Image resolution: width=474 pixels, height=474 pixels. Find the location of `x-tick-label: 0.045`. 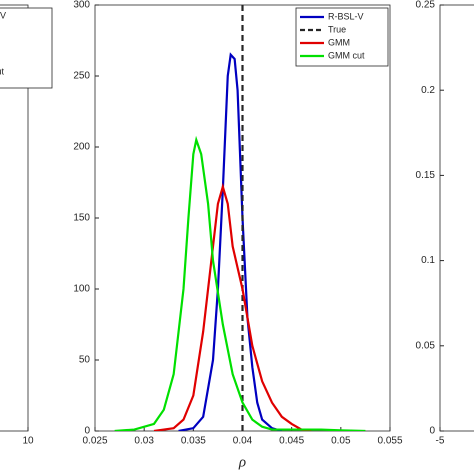

x-tick-label: 0.045 is located at coordinates (291, 441).